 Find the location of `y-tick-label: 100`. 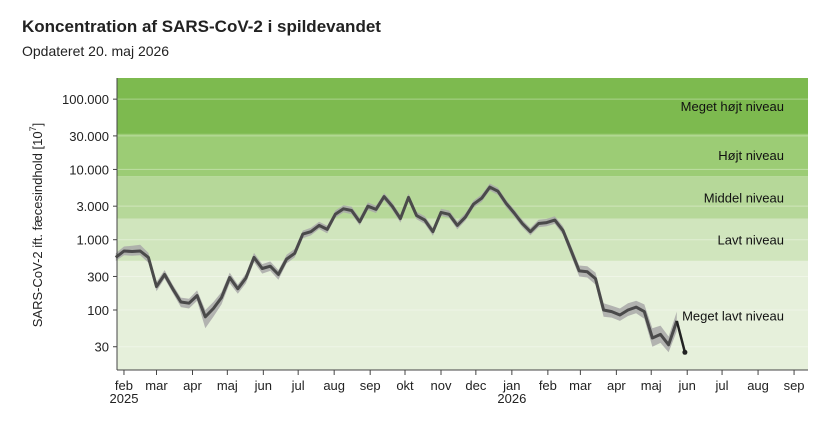

y-tick-label: 100 is located at coordinates (98, 310).